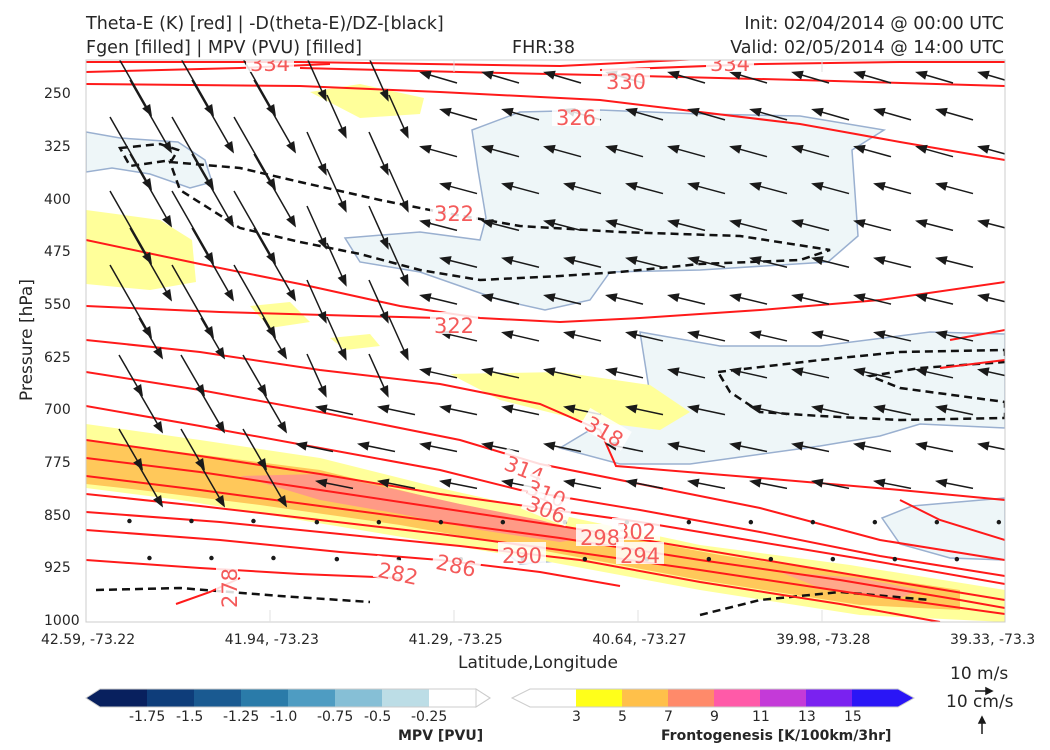 The image size is (1050, 750). Describe the element at coordinates (224, 48) in the screenshot. I see `chart-title-line-2: Fgen [filled] | MPV (PVU) [filled]` at that location.